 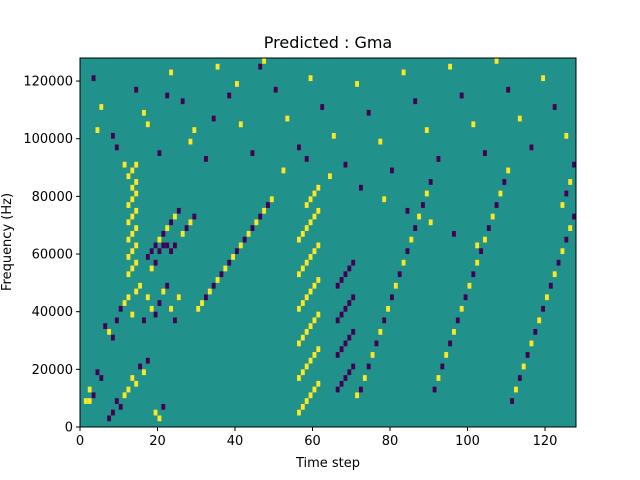 What do you see at coordinates (312, 441) in the screenshot?
I see `x-tick-label: 60` at bounding box center [312, 441].